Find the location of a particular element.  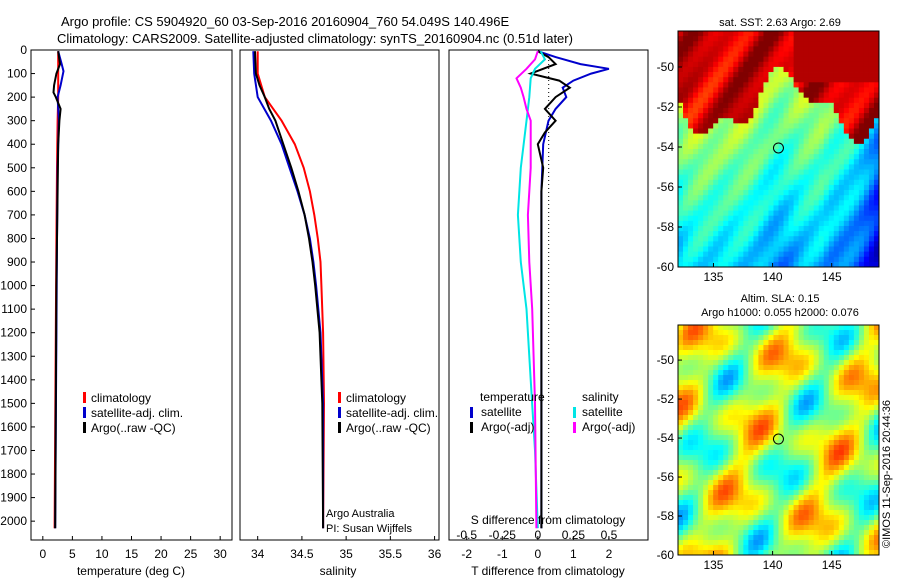

lon-tick-label: 145 is located at coordinates (832, 277).